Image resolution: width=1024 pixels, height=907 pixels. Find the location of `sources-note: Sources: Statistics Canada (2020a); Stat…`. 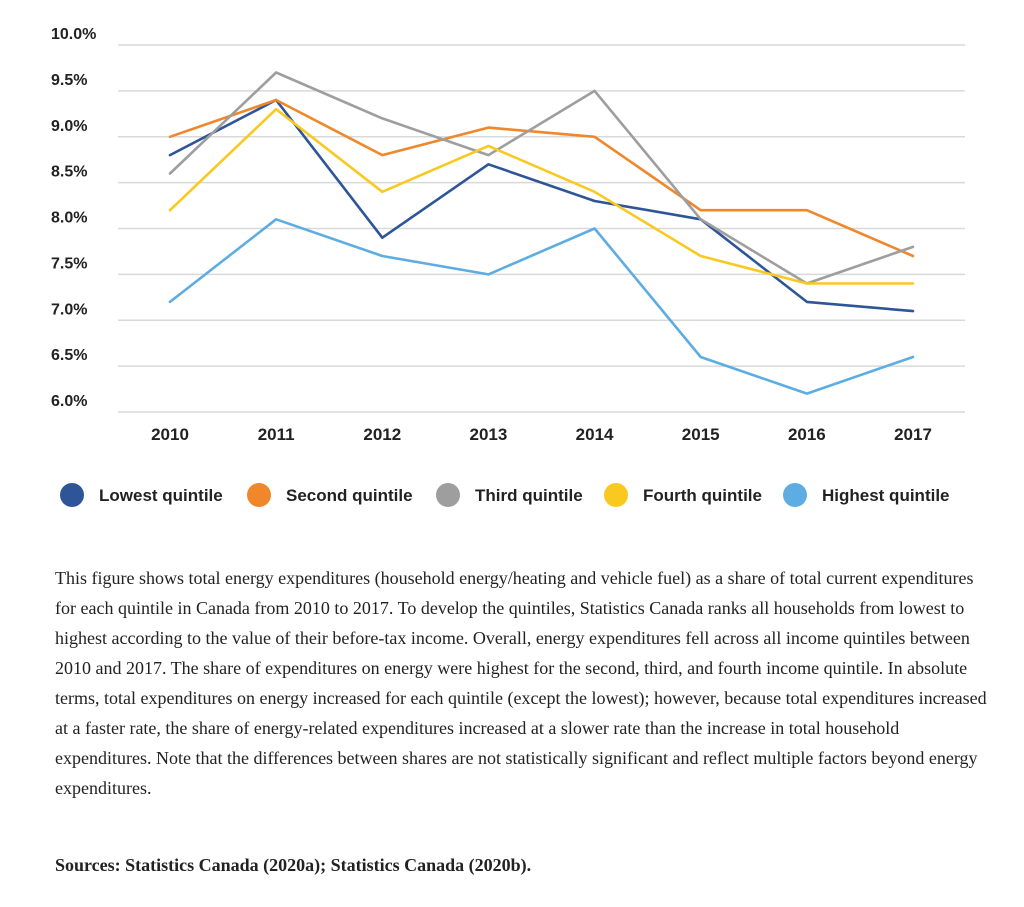

sources-note: Sources: Statistics Canada (2020a); Stat… is located at coordinates (293, 865).